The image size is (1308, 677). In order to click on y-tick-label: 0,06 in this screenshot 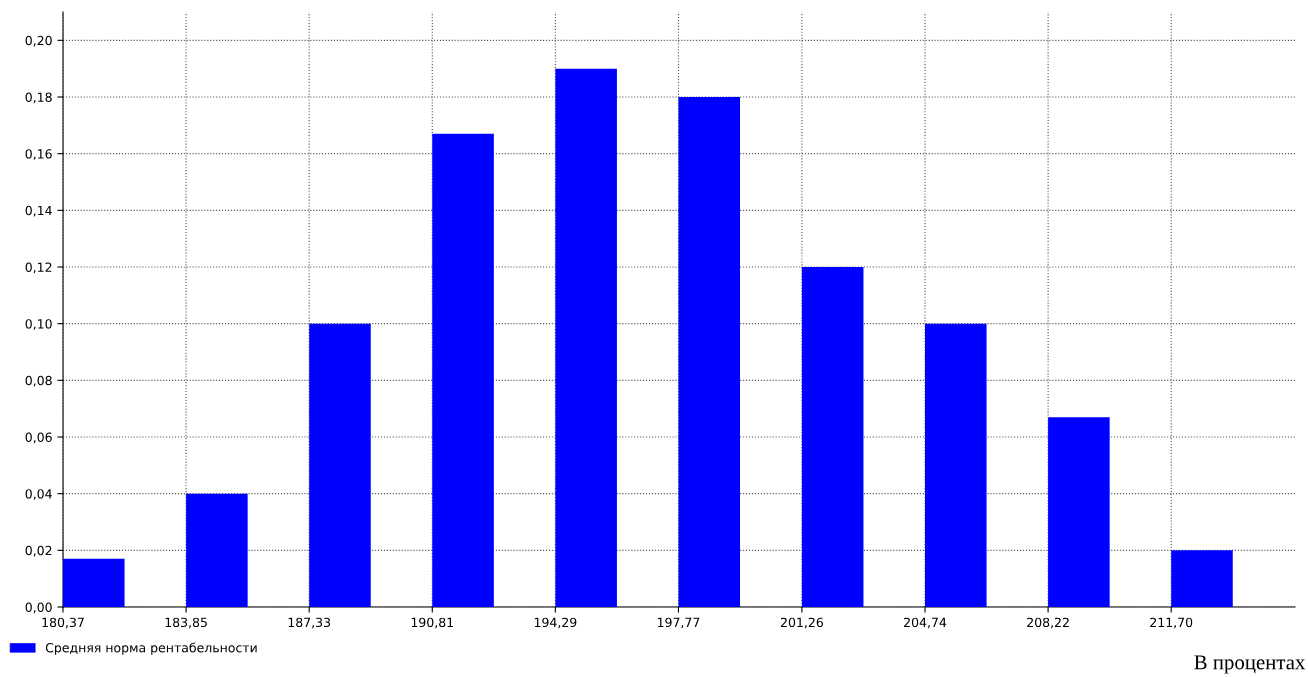, I will do `click(38, 438)`.